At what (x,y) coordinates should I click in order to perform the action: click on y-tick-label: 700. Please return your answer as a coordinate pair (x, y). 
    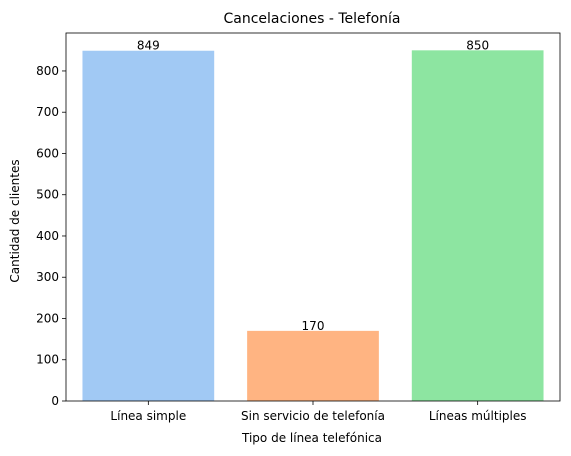
    Looking at the image, I should click on (47, 112).